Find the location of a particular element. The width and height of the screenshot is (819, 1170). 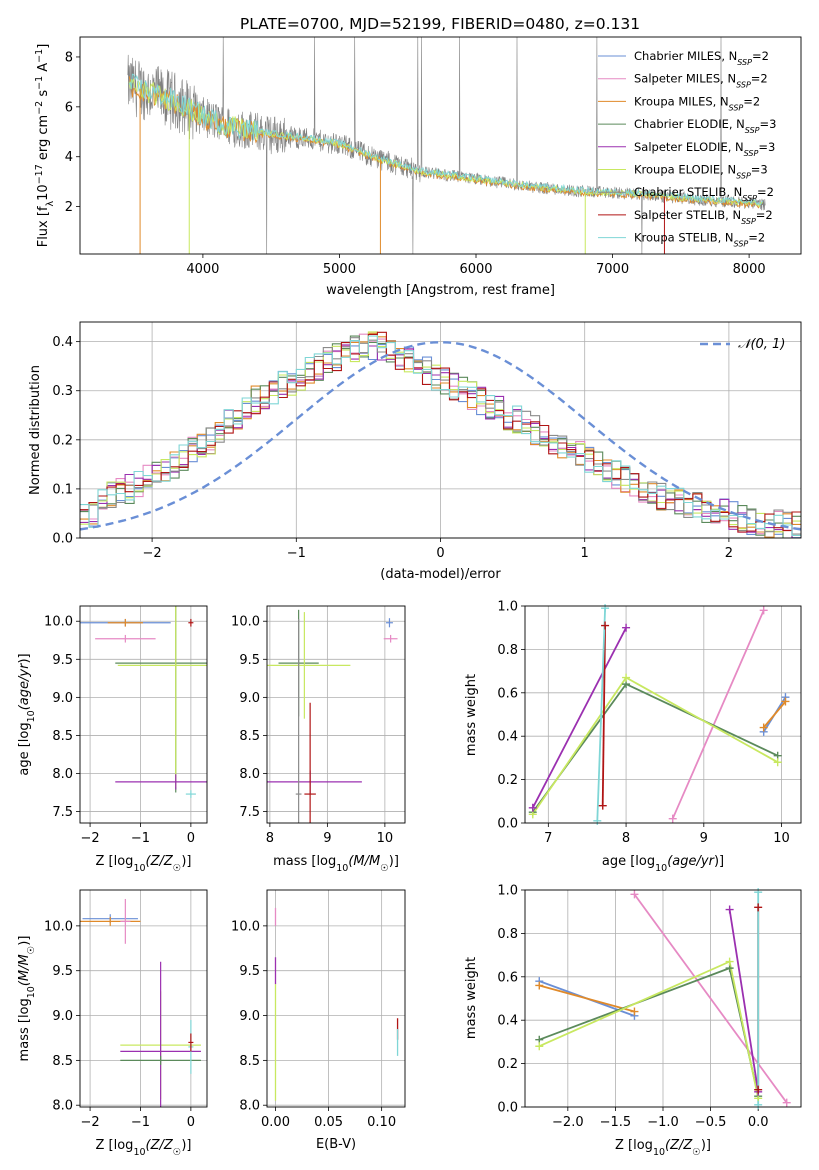

axis-label-part: mass [log is located at coordinates (24, 1029).